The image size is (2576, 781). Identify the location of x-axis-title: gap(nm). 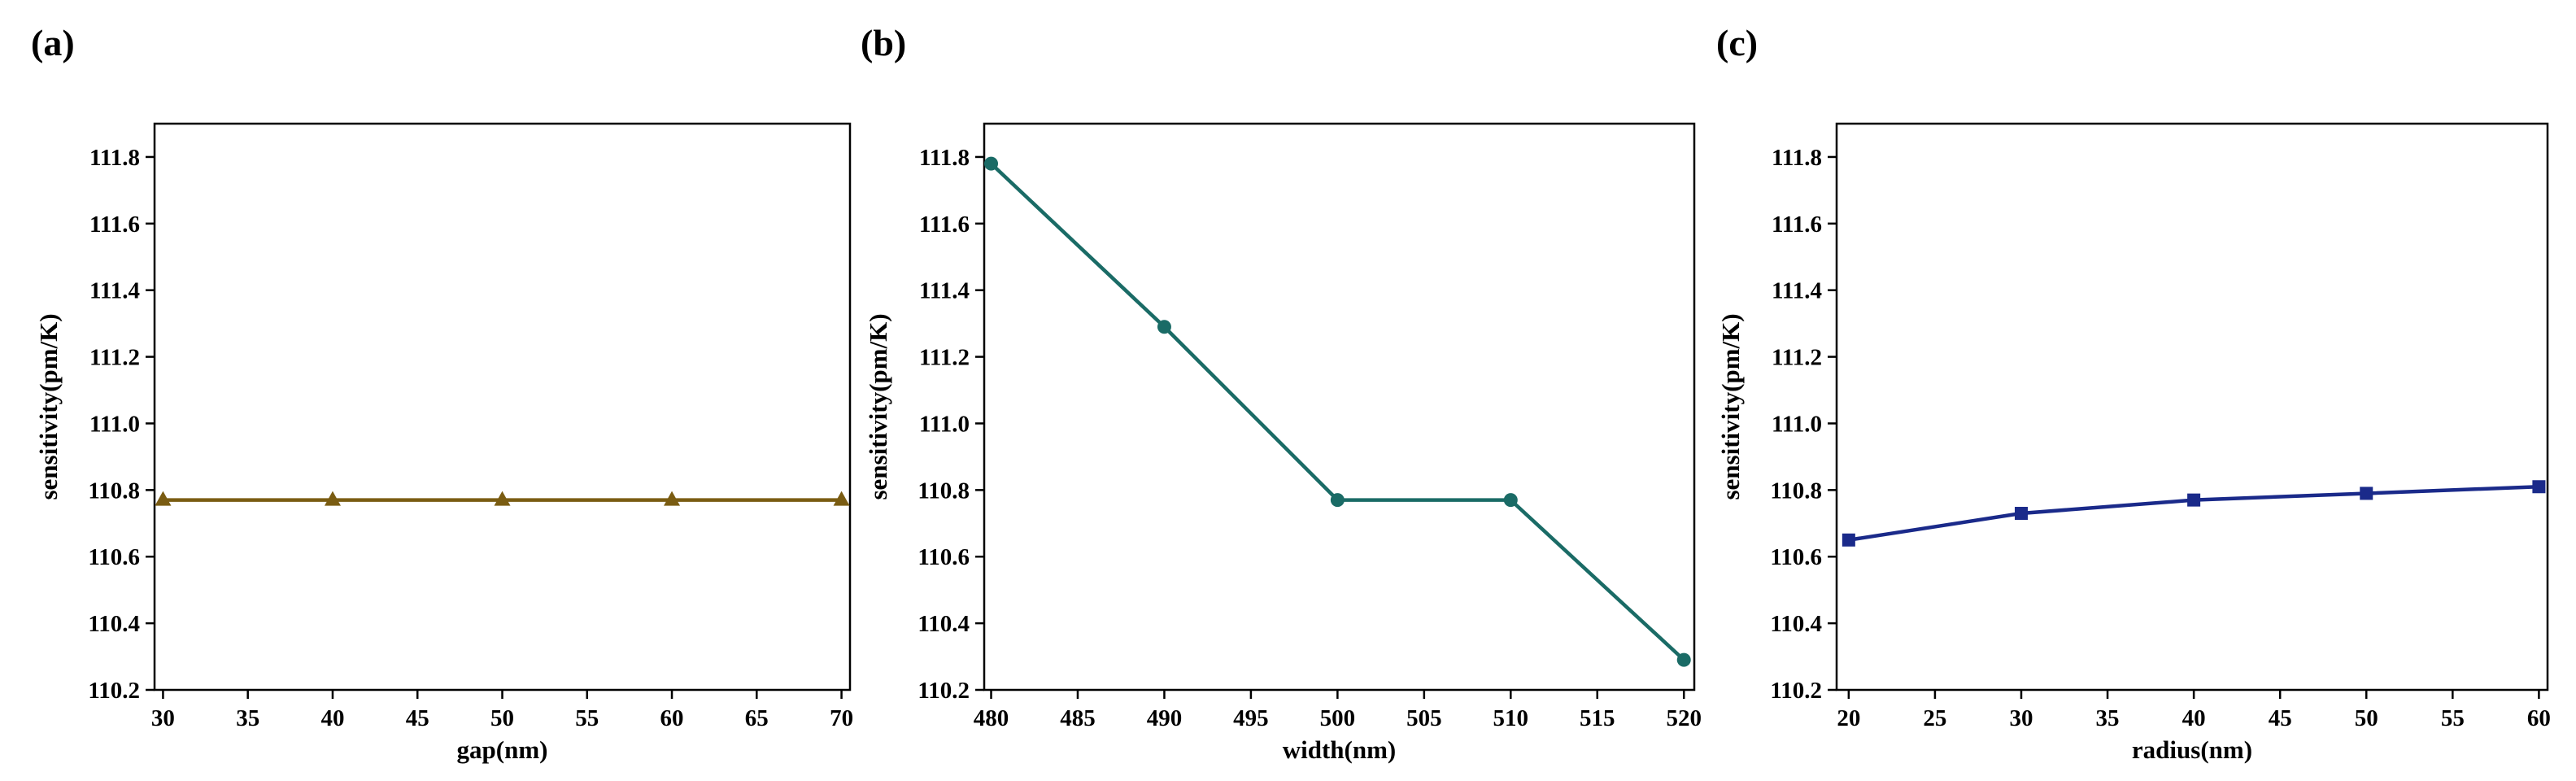
(502, 749).